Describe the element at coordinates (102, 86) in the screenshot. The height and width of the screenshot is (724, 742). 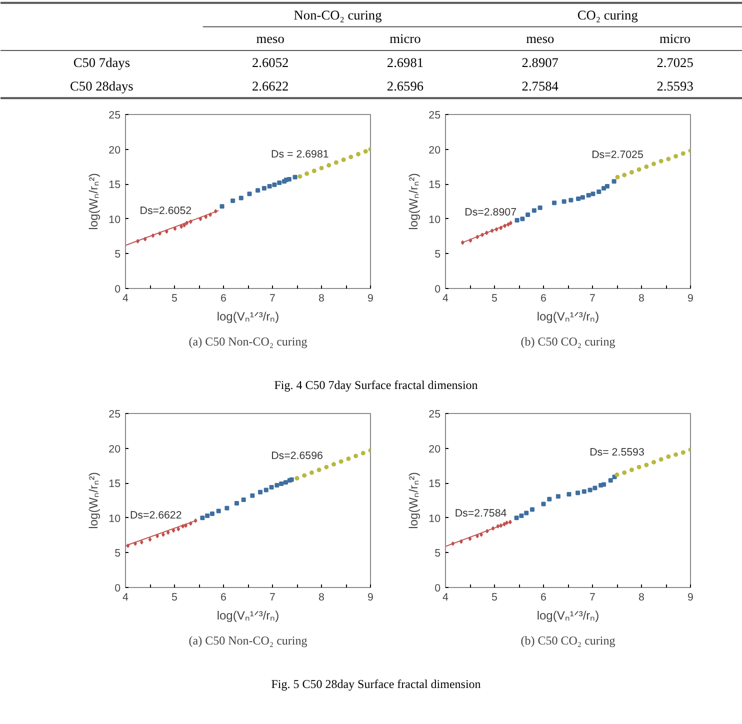
I see `y-tick-label: C50 28days` at that location.